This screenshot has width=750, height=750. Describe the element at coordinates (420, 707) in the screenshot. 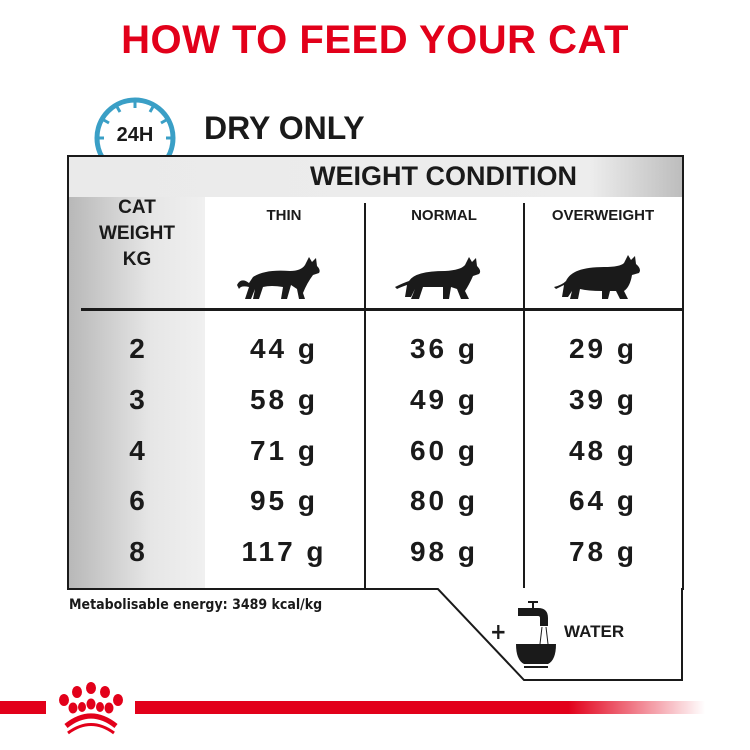

I see `brand-line-right` at that location.